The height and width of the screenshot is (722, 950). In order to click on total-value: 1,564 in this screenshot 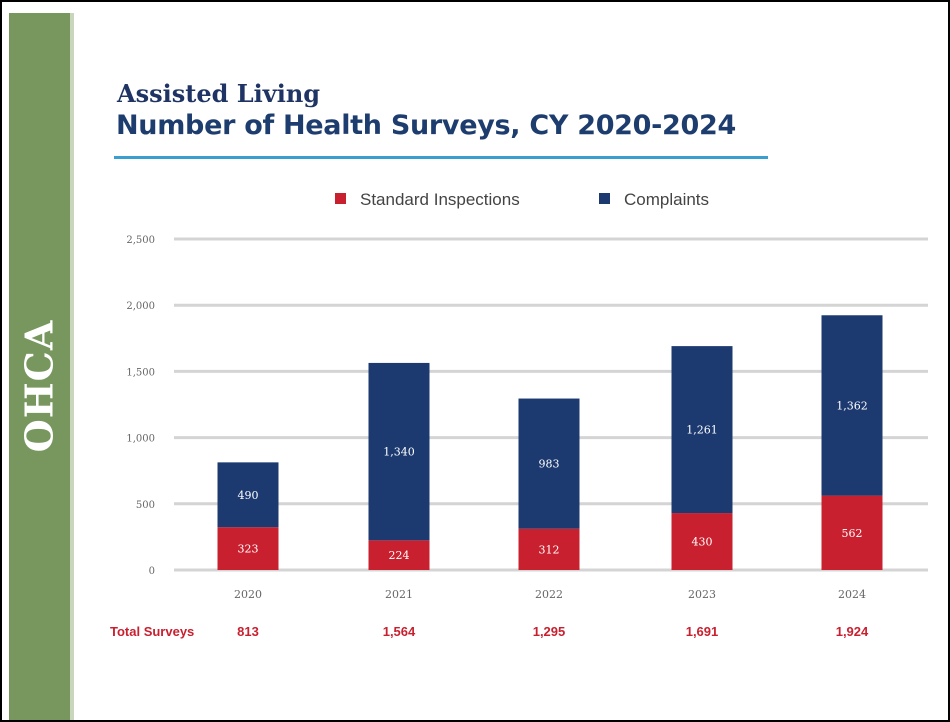, I will do `click(399, 631)`.